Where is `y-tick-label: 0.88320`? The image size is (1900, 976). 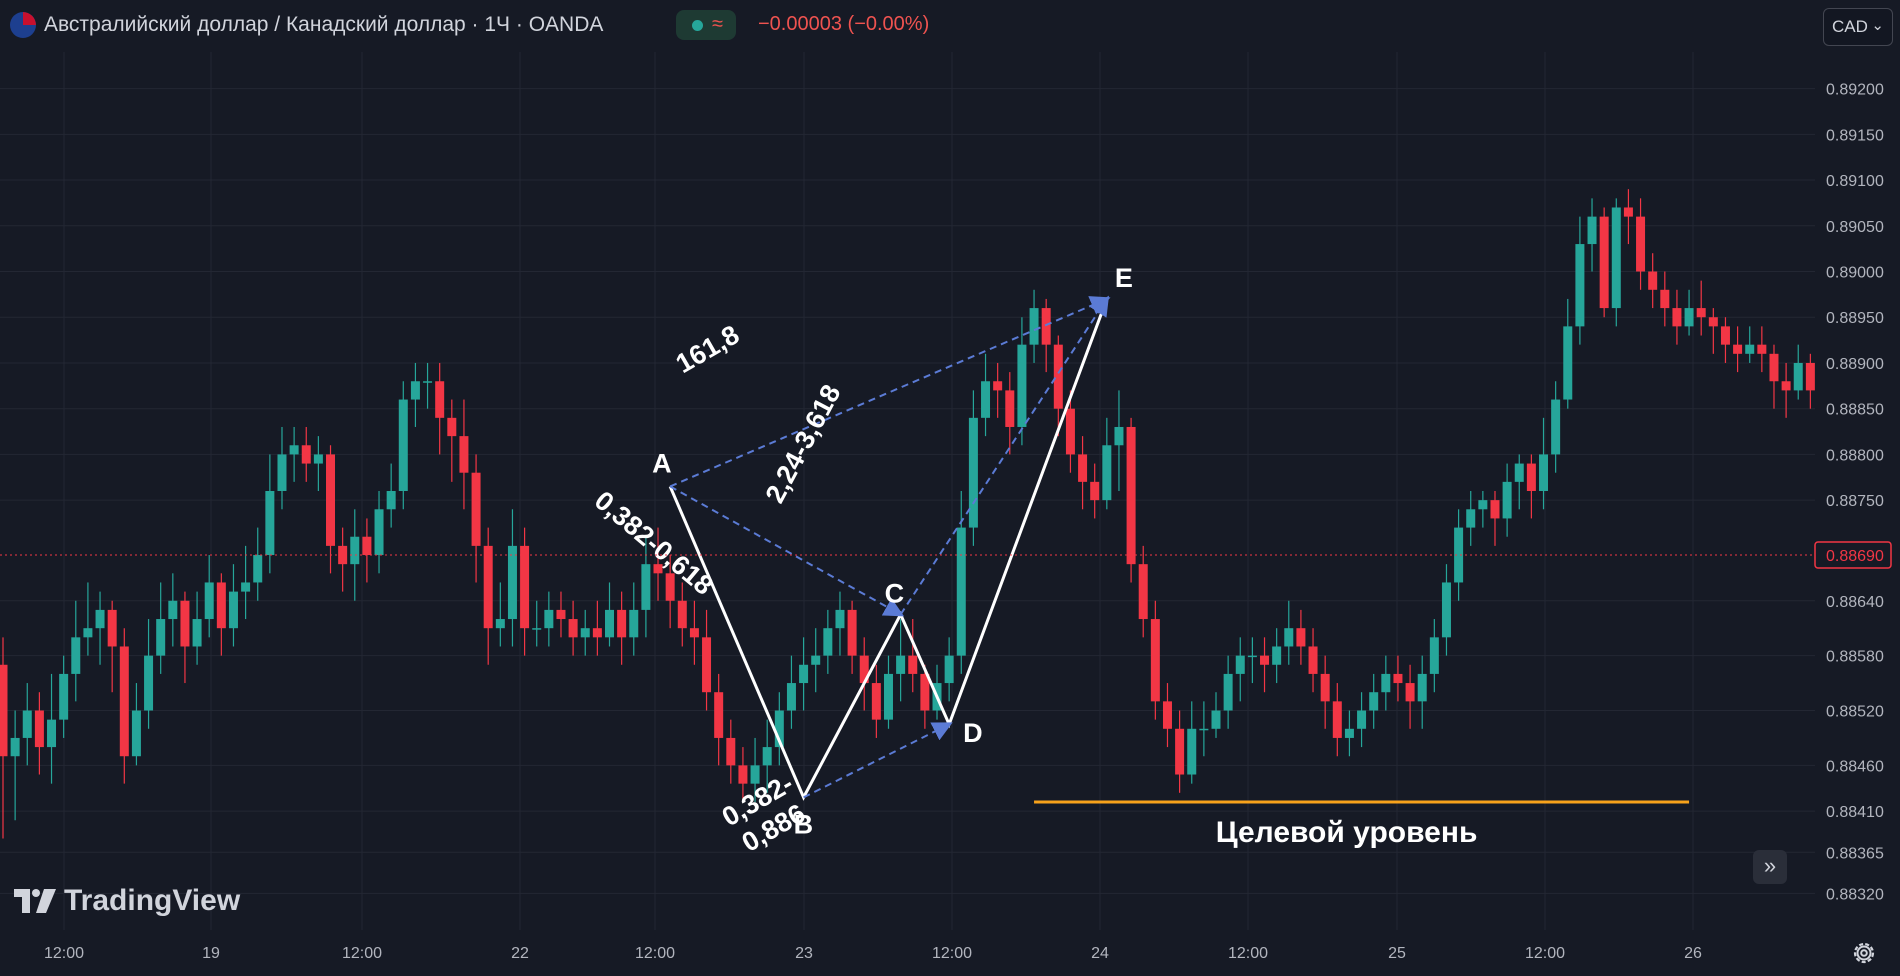
y-tick-label: 0.88320 is located at coordinates (1855, 894).